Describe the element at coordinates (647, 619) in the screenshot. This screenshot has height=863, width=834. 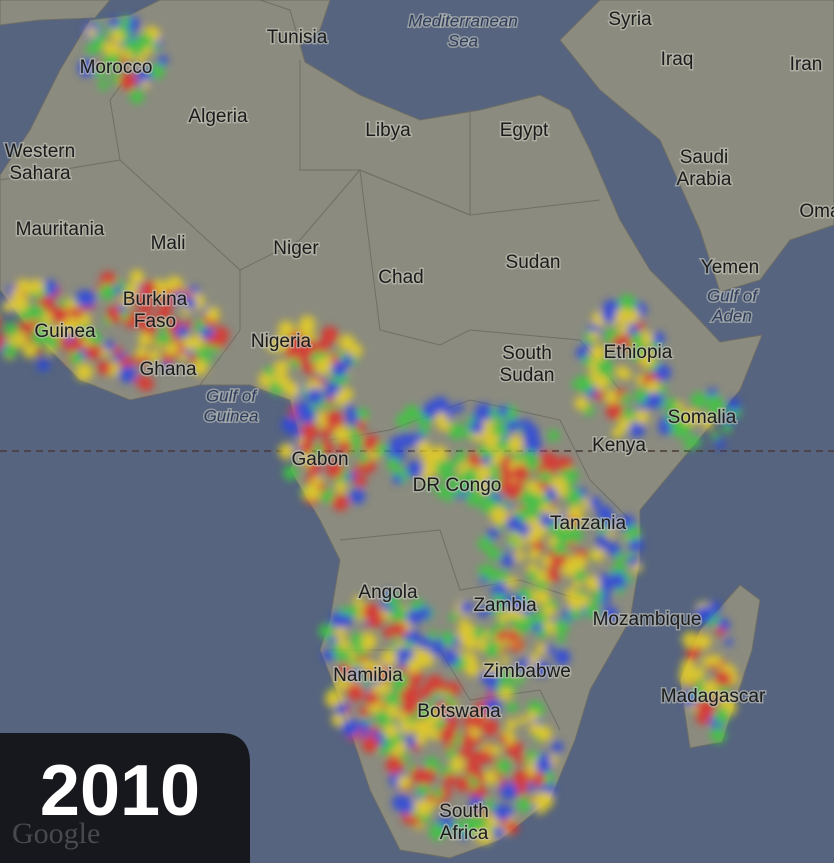
I see `country-label: Mozambique` at that location.